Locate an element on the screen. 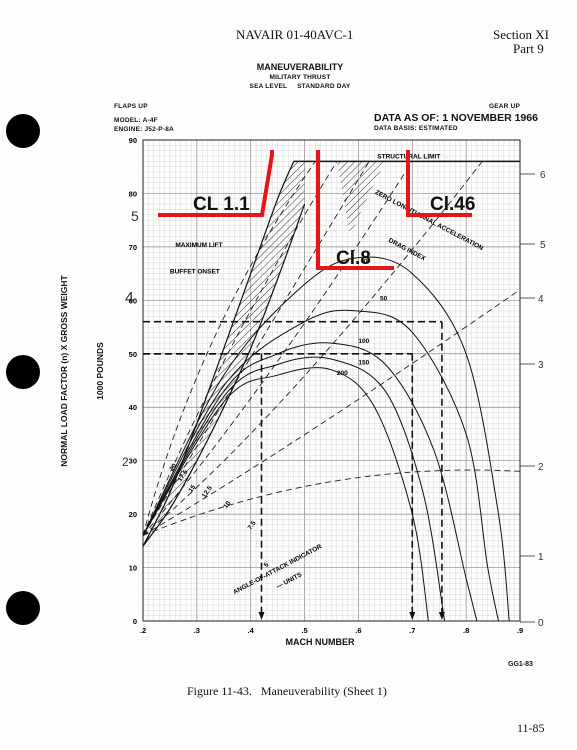 Image resolution: width=577 pixels, height=750 pixels. margin-note-left: 4 is located at coordinates (129, 298).